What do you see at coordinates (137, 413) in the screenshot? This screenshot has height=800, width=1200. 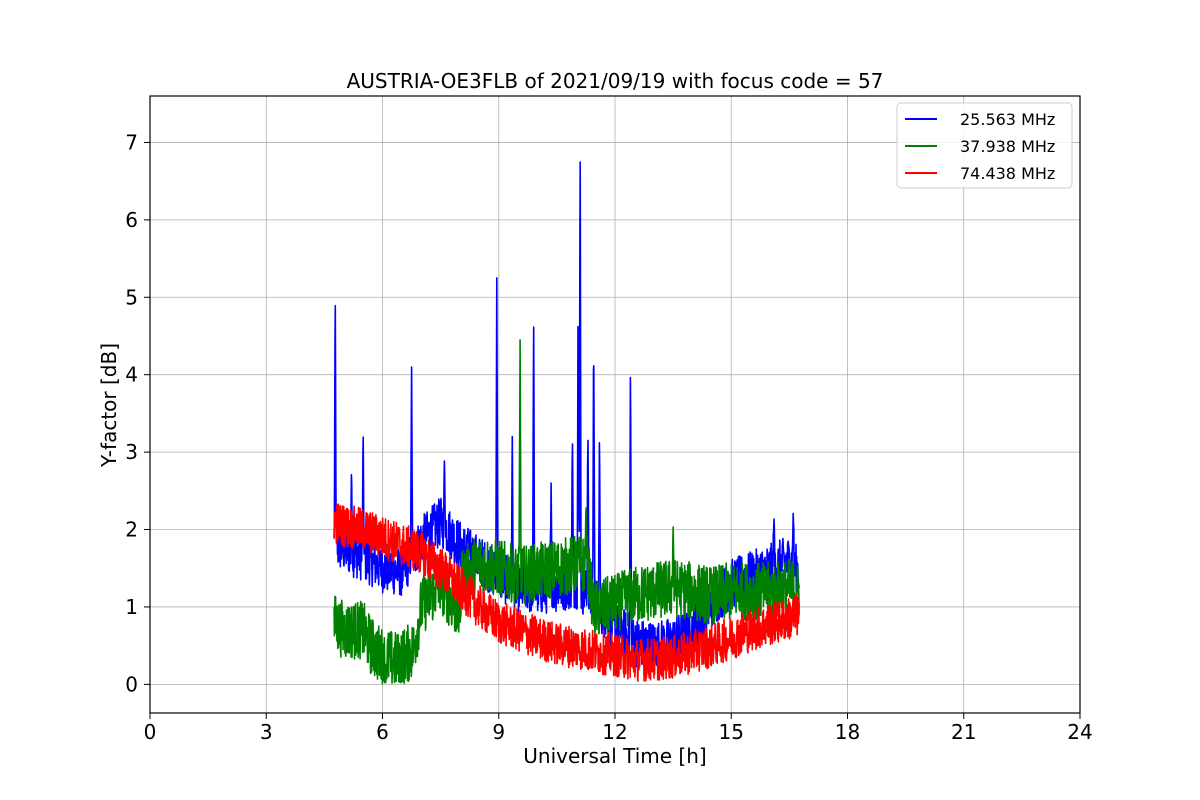 I see `y-axis: 0 1 2 3 4 5 6 7` at bounding box center [137, 413].